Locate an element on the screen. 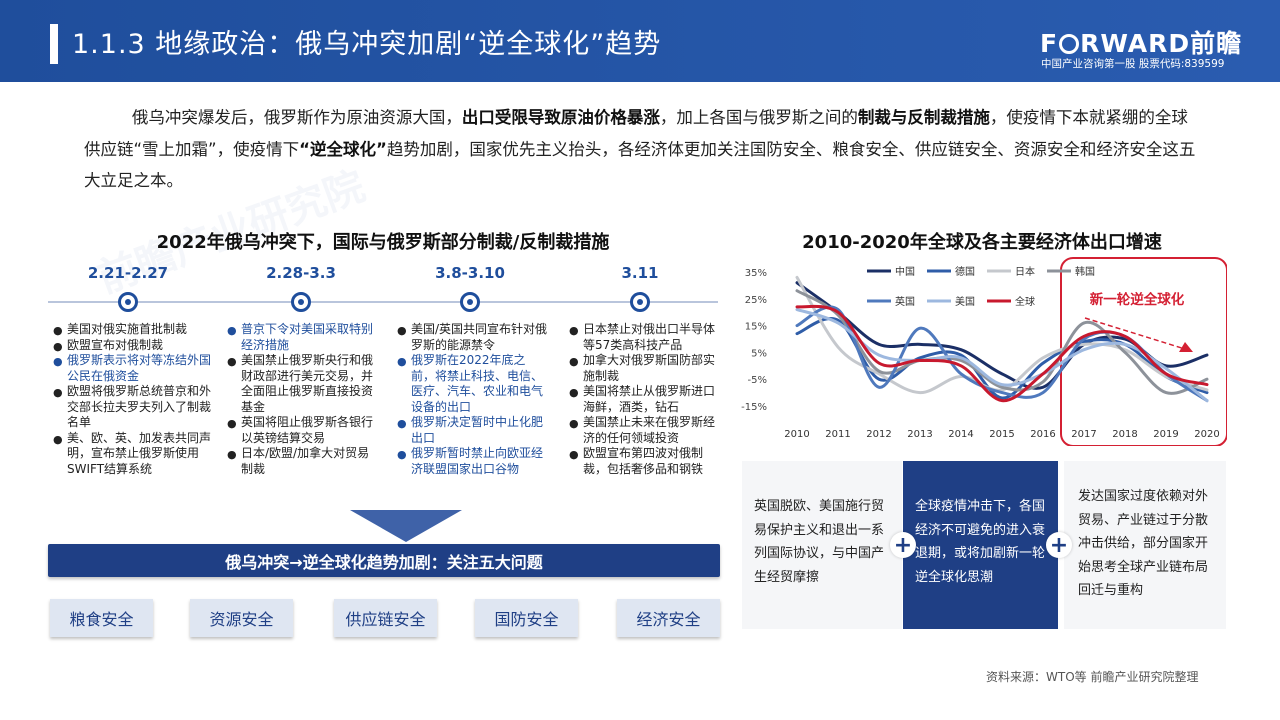 The width and height of the screenshot is (1280, 720). five-issues-banner: 俄乌冲突→逆全球化趋势加剧：关注五大问题 is located at coordinates (384, 560).